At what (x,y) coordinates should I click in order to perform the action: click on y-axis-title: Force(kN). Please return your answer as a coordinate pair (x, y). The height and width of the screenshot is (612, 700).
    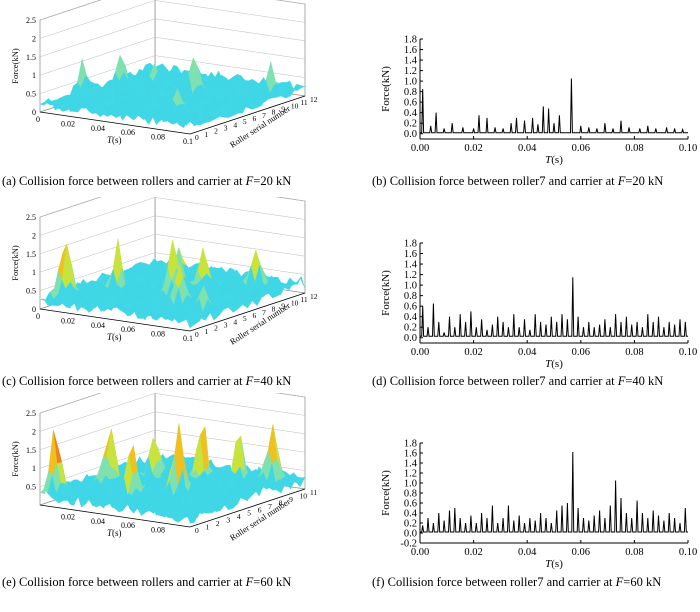
    Looking at the image, I should click on (386, 89).